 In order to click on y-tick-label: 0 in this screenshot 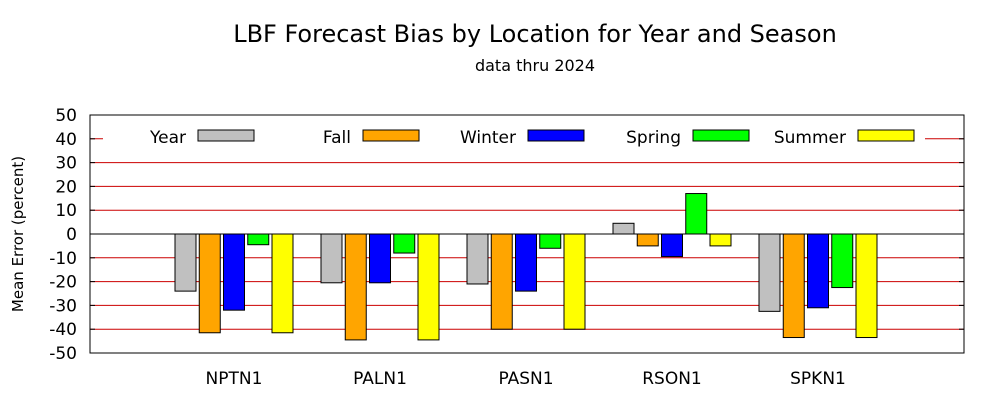, I will do `click(71, 235)`.